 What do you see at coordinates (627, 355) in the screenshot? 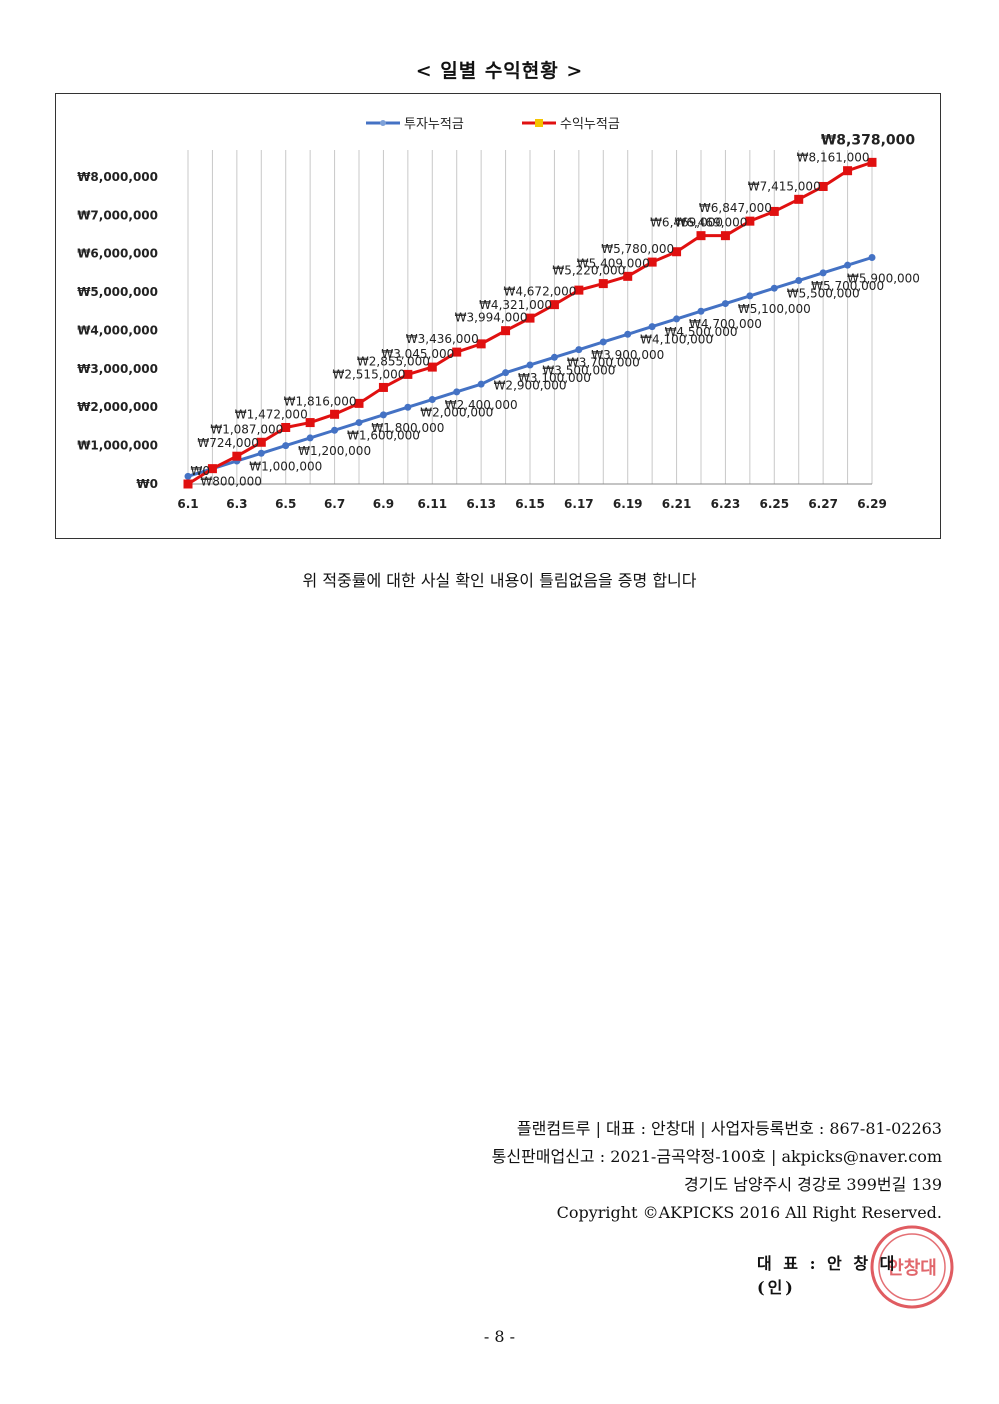
I see `data-label: ₩3,900,000` at bounding box center [627, 355].